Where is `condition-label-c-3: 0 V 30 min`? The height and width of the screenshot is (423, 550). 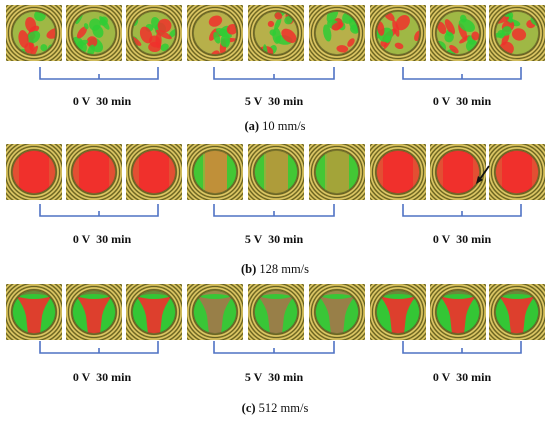 condition-label-c-3: 0 V 30 min is located at coordinates (462, 377).